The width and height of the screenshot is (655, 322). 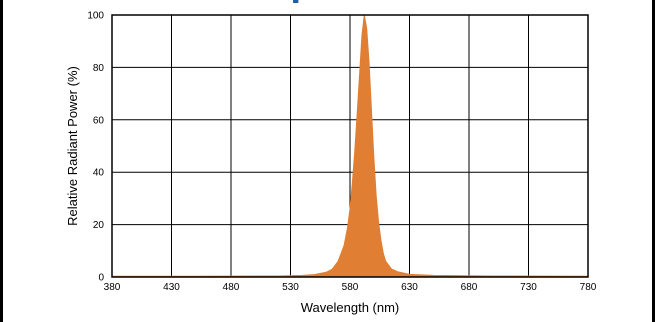 I want to click on x-tick-label-580: 580, so click(x=350, y=287).